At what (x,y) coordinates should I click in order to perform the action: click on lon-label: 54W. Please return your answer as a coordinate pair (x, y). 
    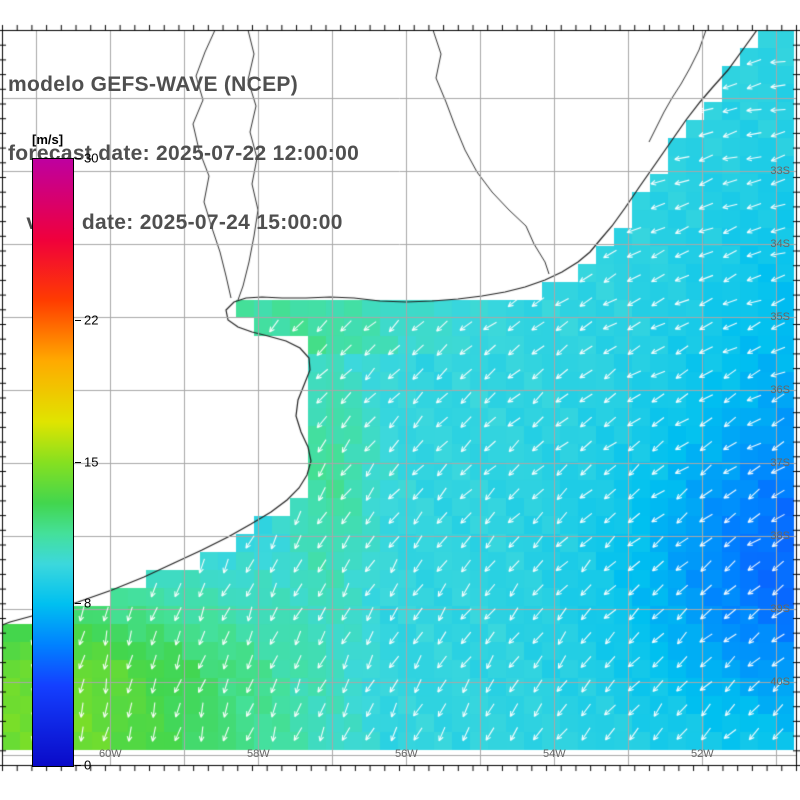
    Looking at the image, I should click on (554, 754).